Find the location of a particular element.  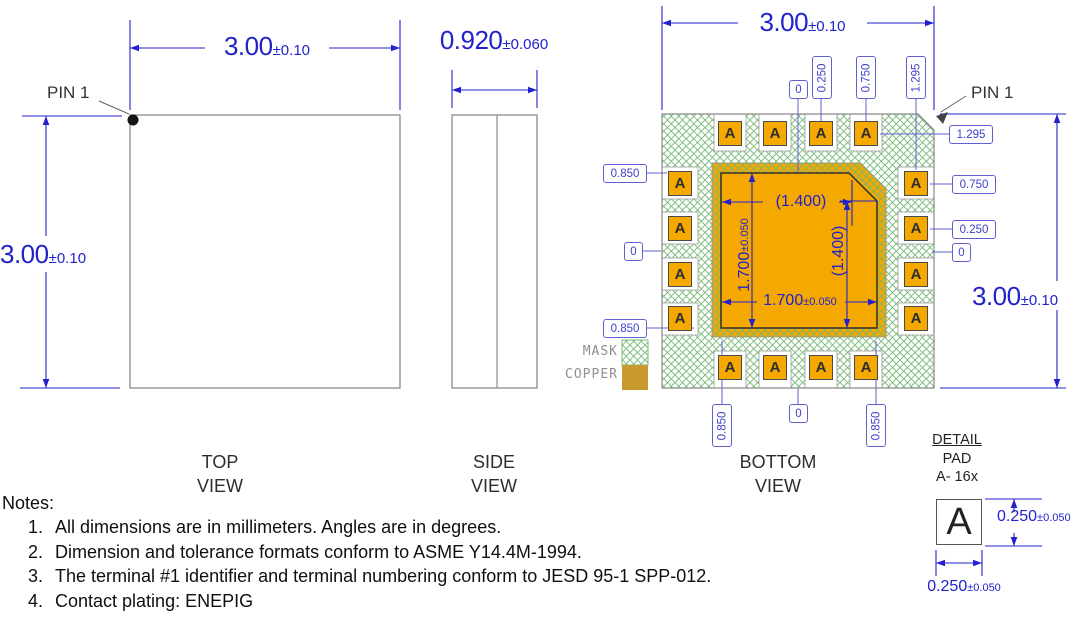

callout-bottom-0850-left: 0.850 is located at coordinates (722, 425).